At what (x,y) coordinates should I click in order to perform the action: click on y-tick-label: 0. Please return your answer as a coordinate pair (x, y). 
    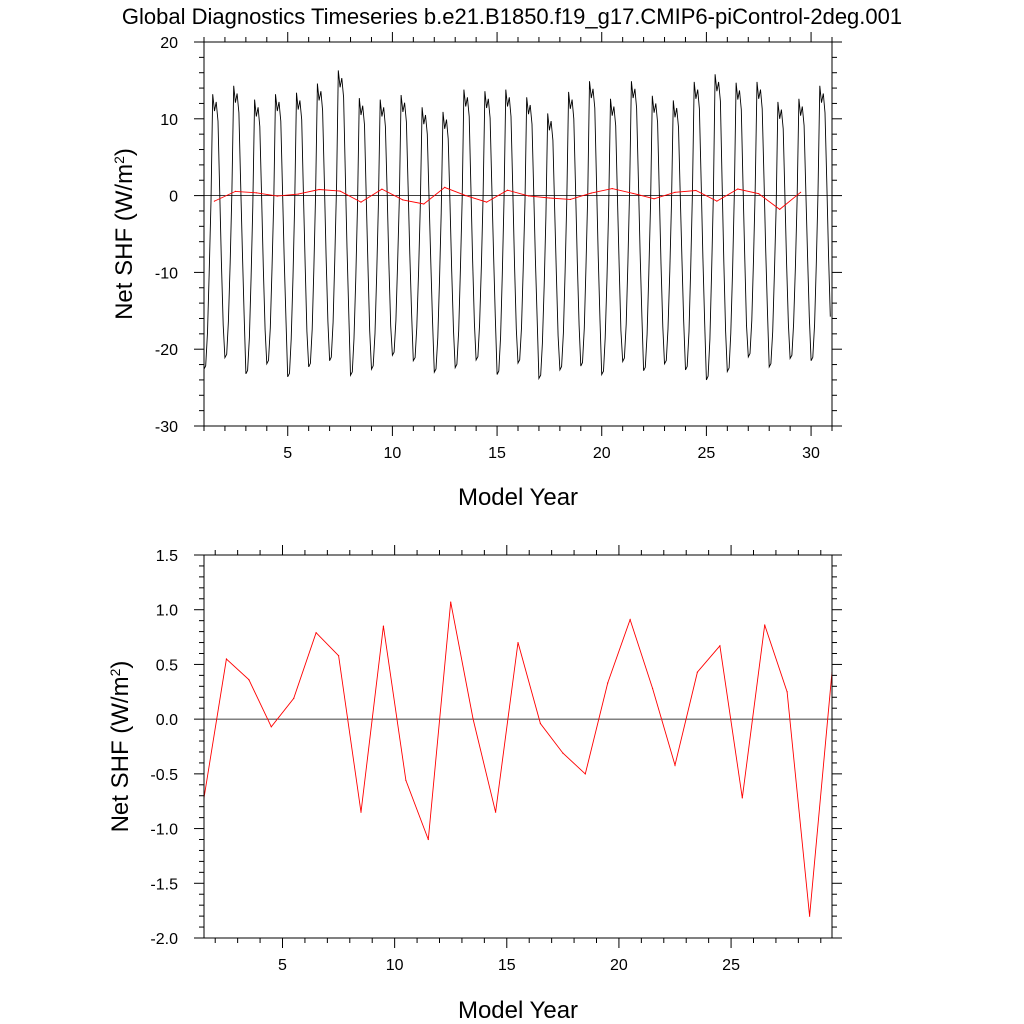
    Looking at the image, I should click on (173, 197).